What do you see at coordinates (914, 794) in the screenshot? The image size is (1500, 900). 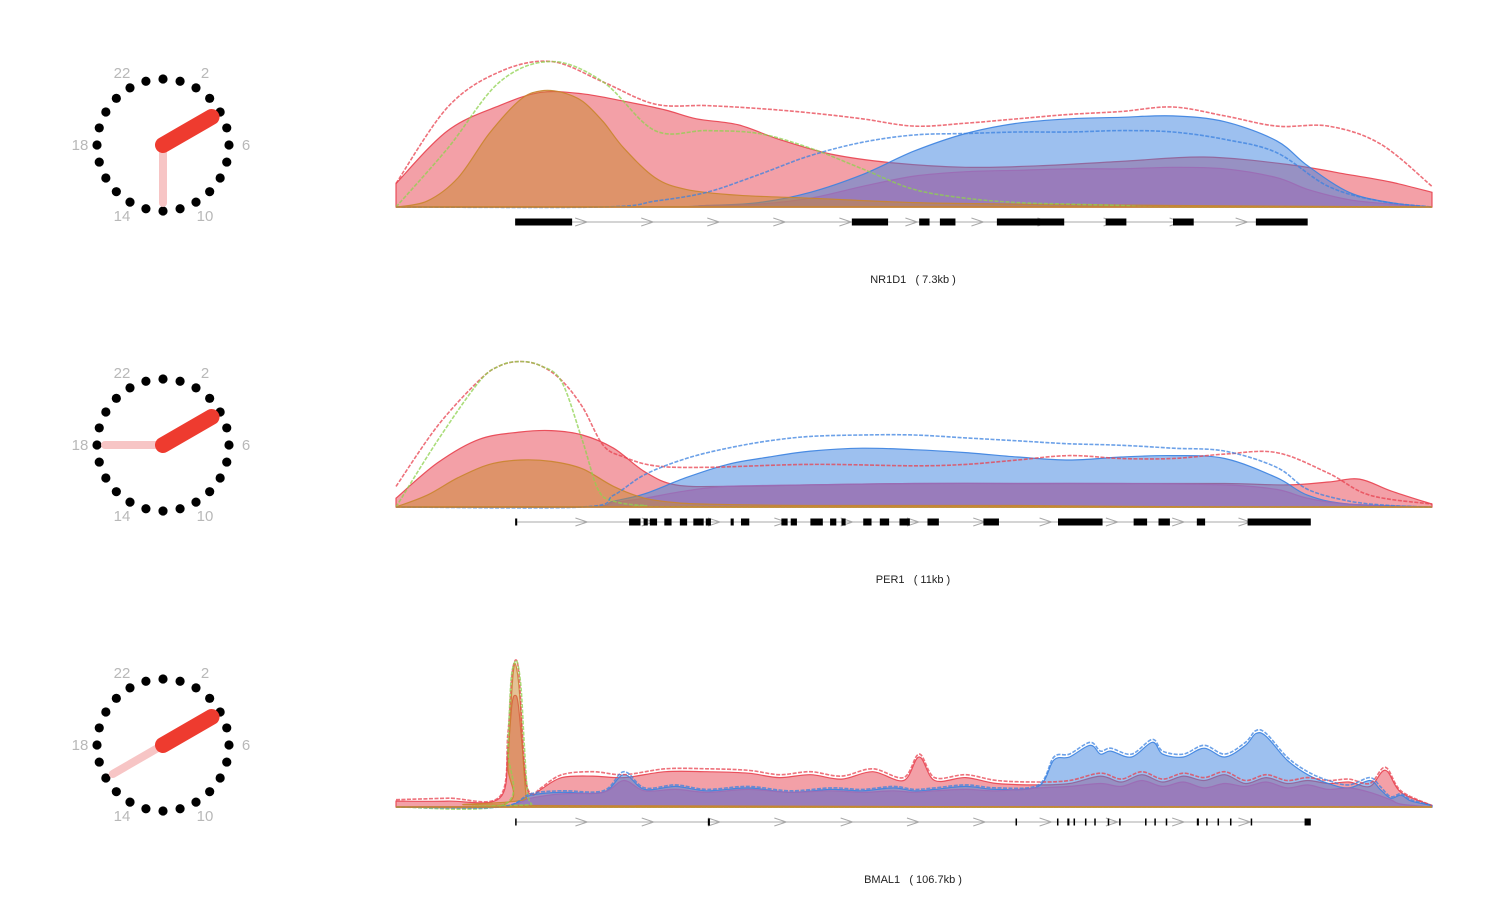 I see `series-purple-fill` at bounding box center [914, 794].